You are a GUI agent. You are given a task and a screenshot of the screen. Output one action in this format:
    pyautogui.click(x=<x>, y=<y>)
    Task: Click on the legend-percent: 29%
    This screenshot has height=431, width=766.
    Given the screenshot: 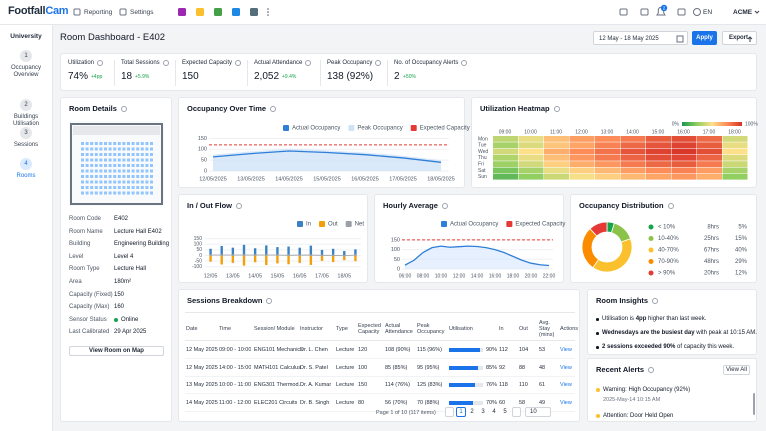 What is the action you would take?
    pyautogui.click(x=741, y=262)
    